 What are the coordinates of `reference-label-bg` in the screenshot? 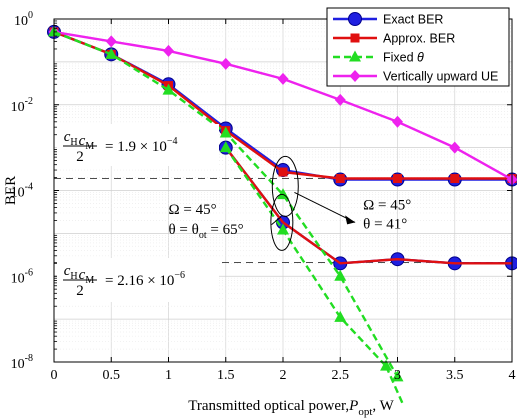 It's located at (138, 145).